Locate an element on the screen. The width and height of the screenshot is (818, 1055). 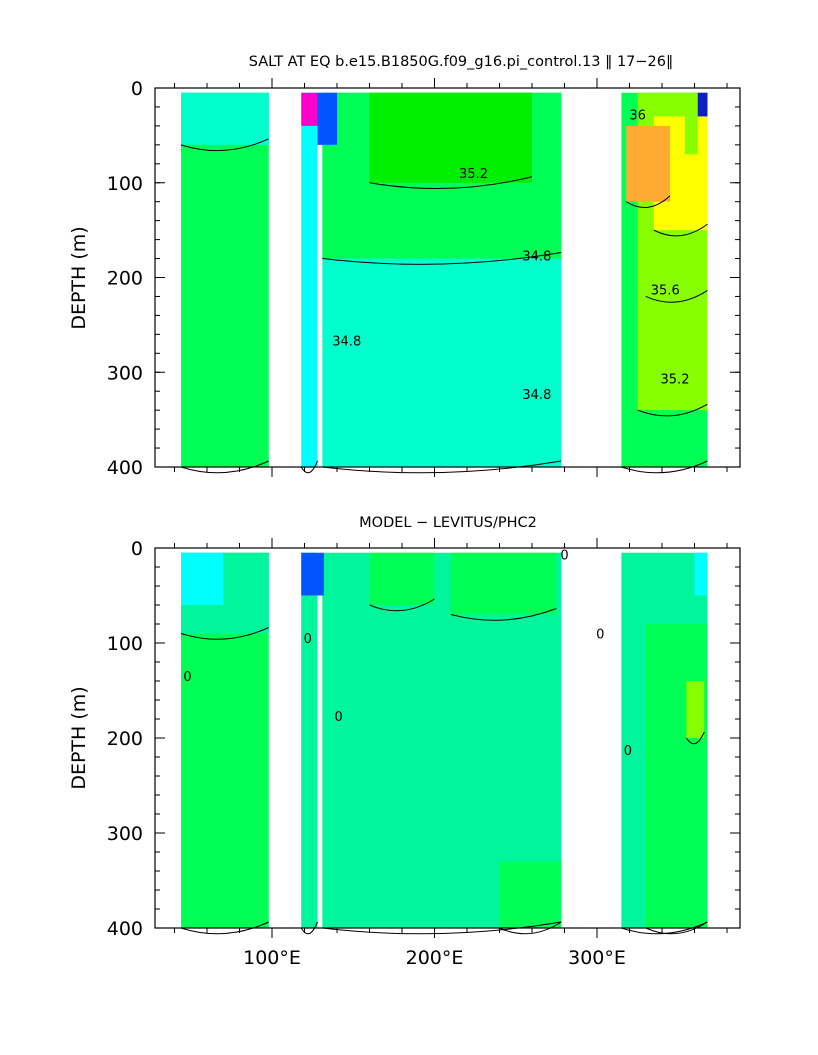
y-axis-title-bottom: DEPTH (m) is located at coordinates (79, 737).